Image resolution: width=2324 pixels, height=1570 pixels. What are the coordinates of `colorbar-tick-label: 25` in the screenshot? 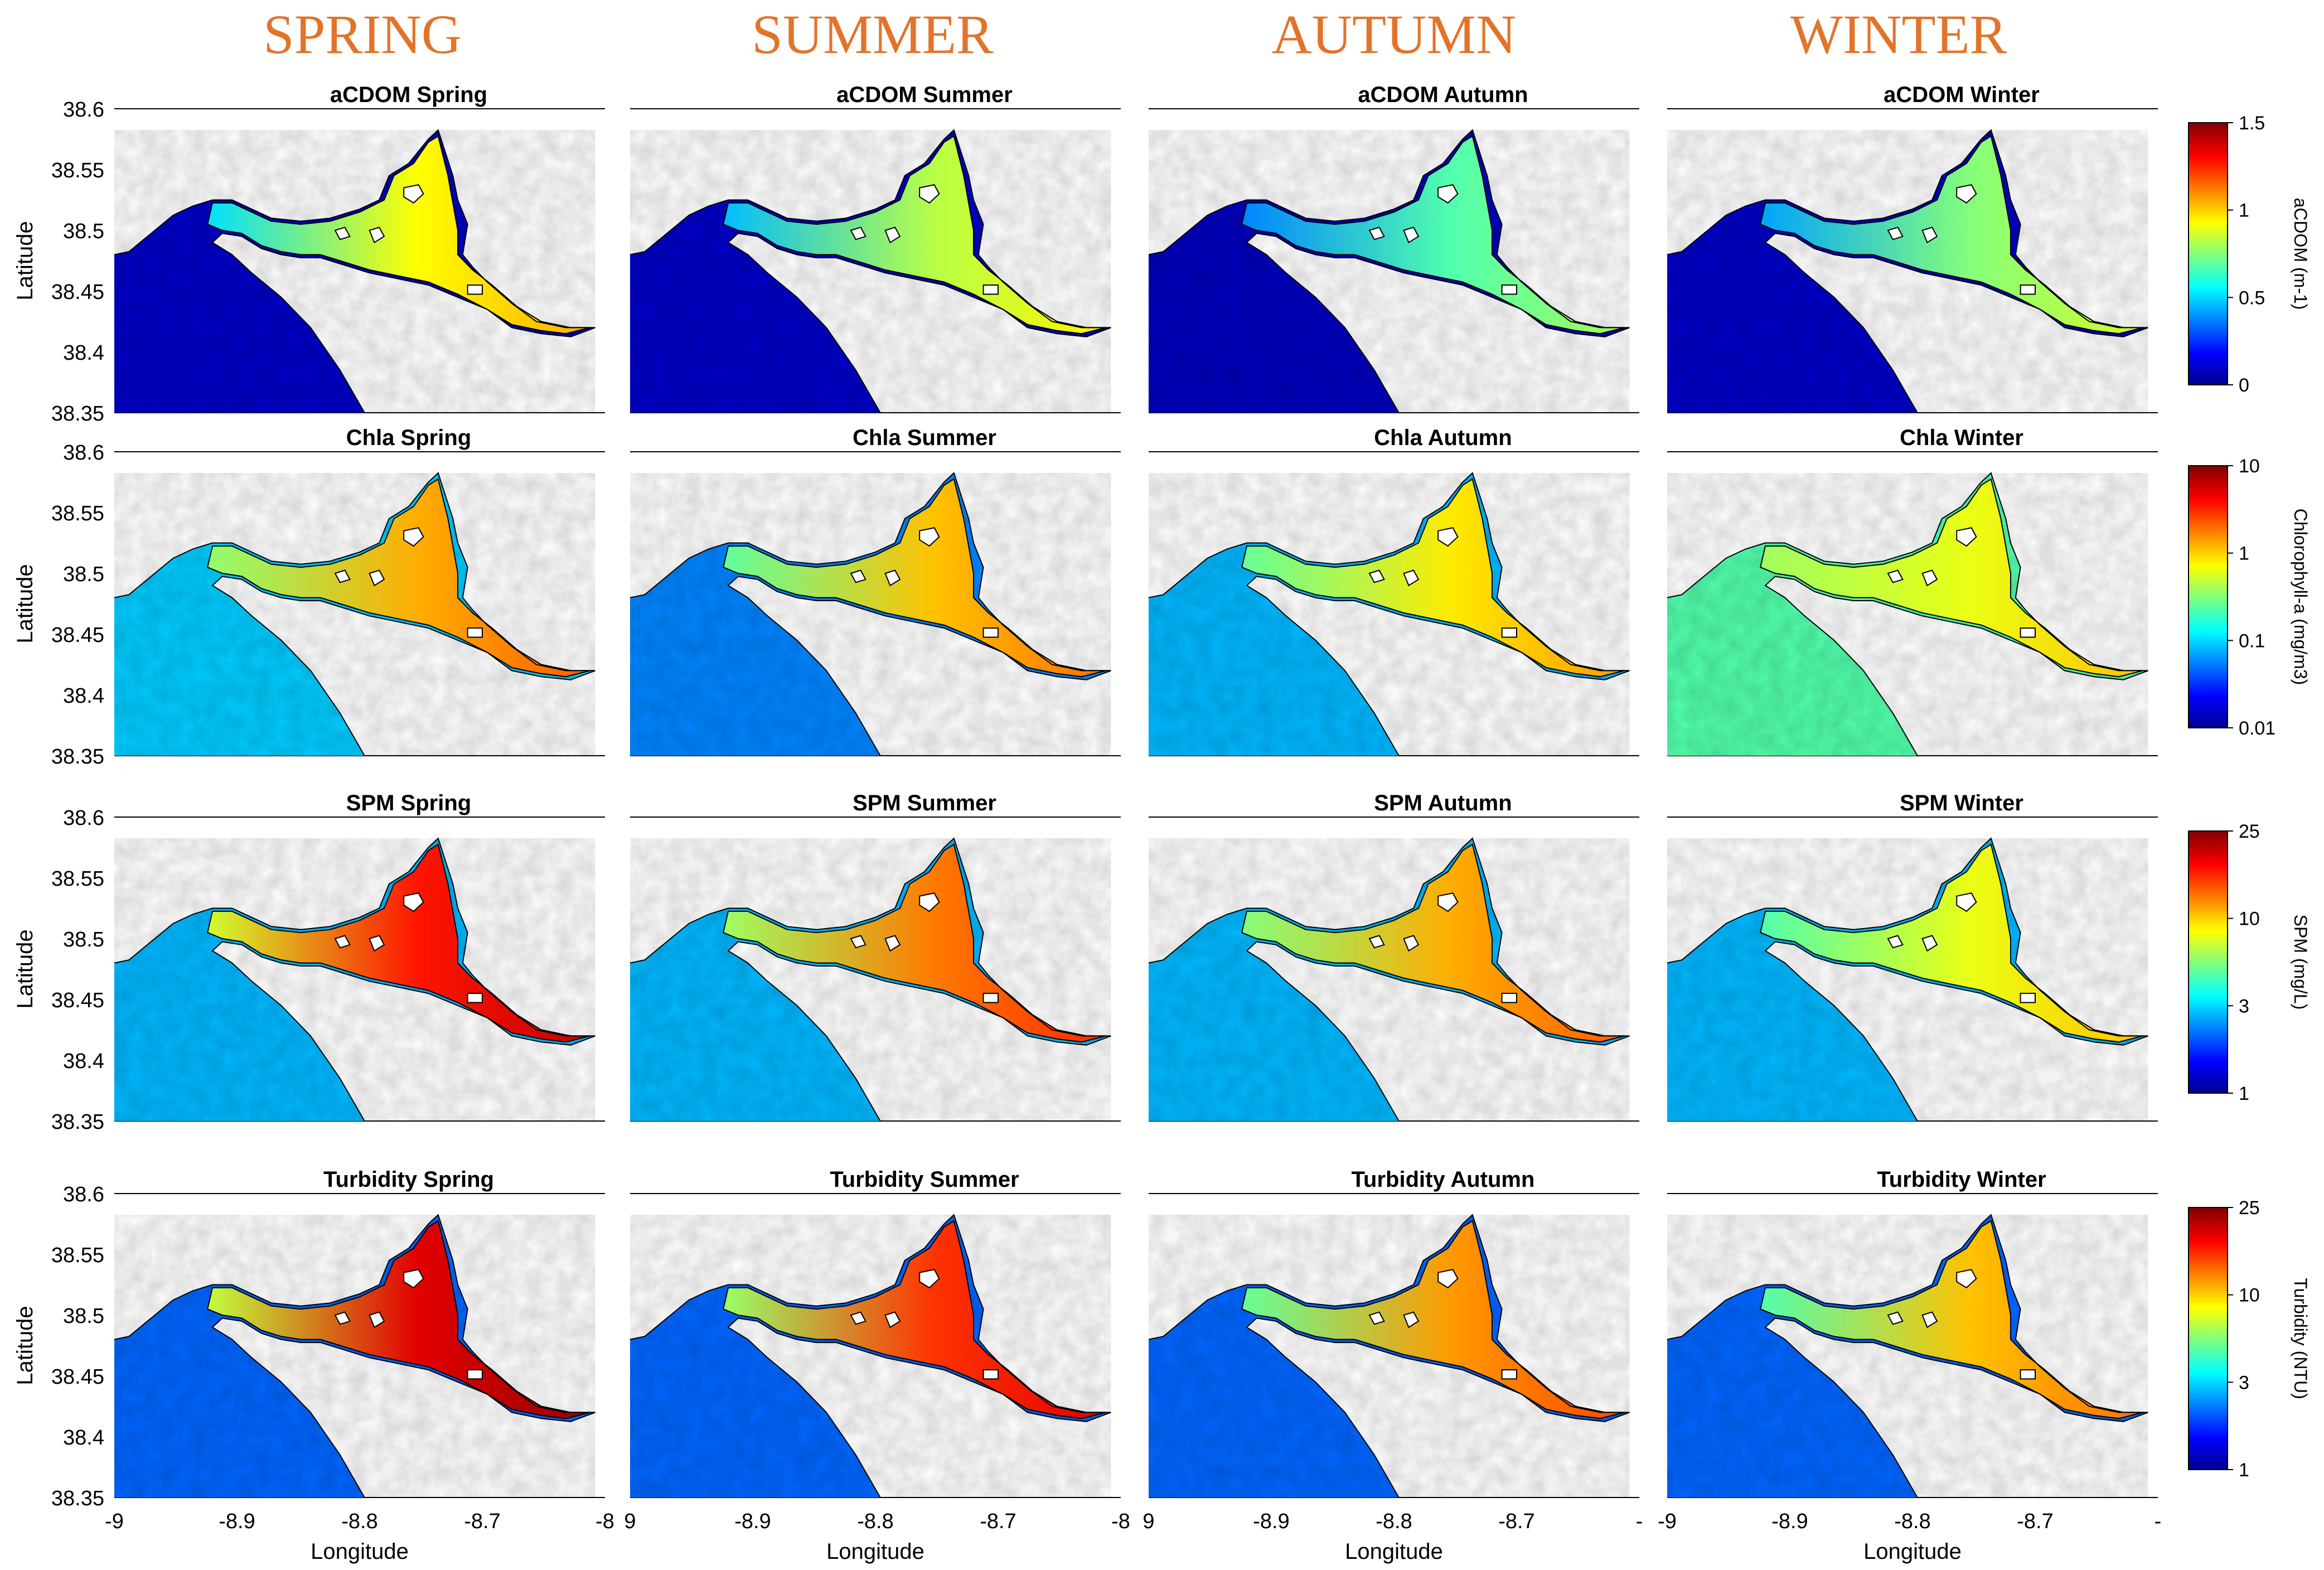 It's located at (2249, 831).